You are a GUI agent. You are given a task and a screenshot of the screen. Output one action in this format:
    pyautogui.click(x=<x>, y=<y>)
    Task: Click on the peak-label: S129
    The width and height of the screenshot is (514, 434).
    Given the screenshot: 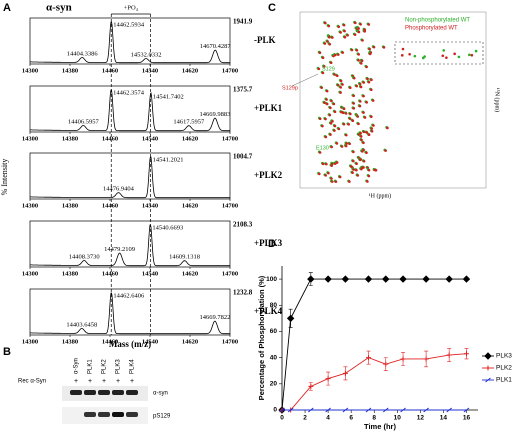 What is the action you would take?
    pyautogui.click(x=328, y=69)
    